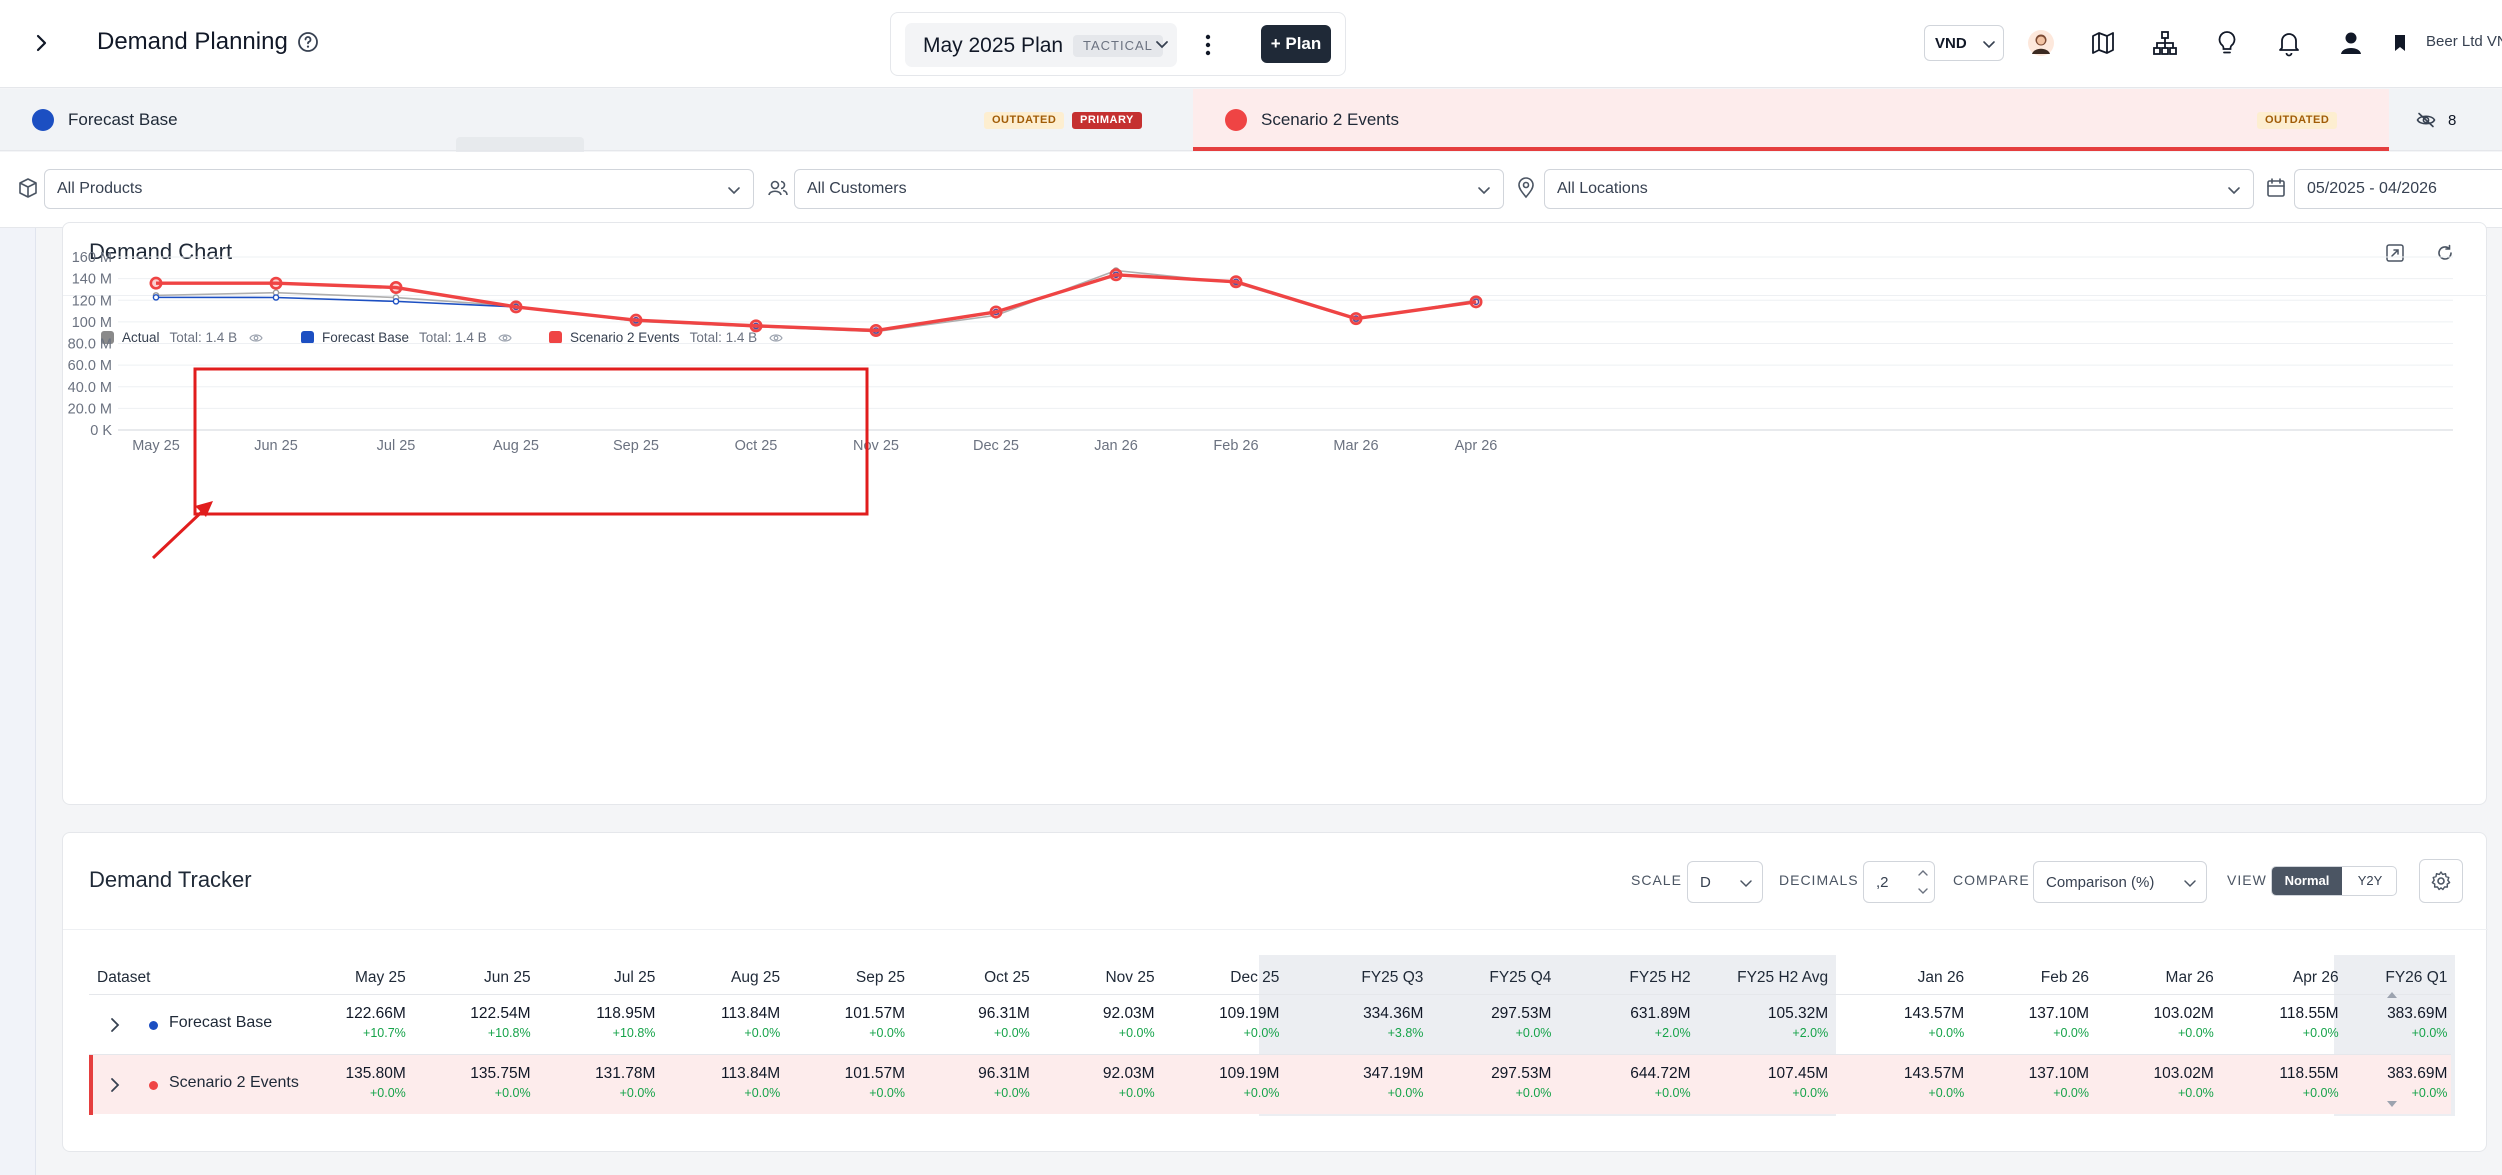 The height and width of the screenshot is (1175, 2502). I want to click on legend-item-actual: Actual Total: 1.4 B, so click(182, 340).